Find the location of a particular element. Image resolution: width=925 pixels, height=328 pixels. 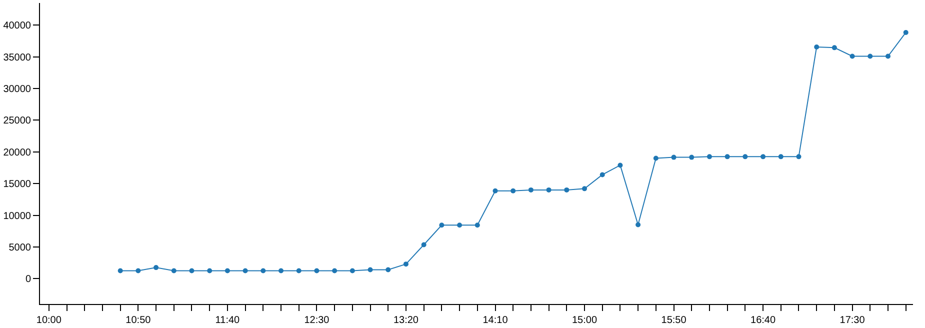

x-tick-label: 13:20 is located at coordinates (406, 320).